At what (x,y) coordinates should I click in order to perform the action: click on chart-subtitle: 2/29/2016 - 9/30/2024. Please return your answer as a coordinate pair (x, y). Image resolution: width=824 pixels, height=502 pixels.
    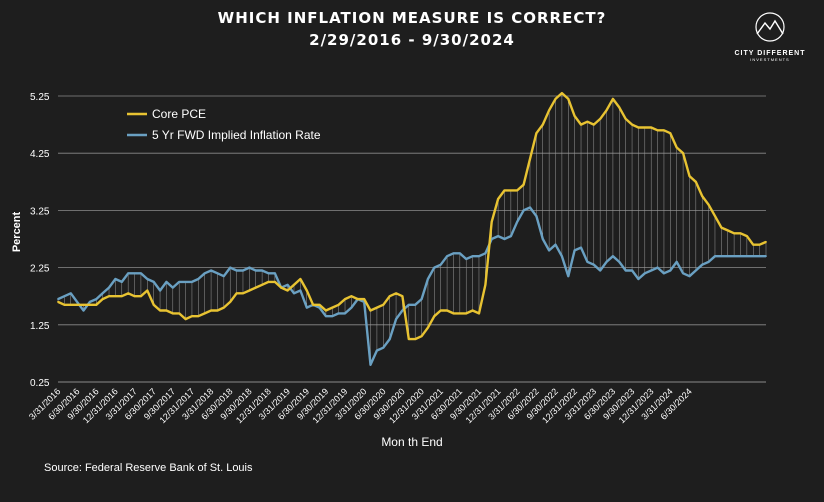
    Looking at the image, I should click on (412, 40).